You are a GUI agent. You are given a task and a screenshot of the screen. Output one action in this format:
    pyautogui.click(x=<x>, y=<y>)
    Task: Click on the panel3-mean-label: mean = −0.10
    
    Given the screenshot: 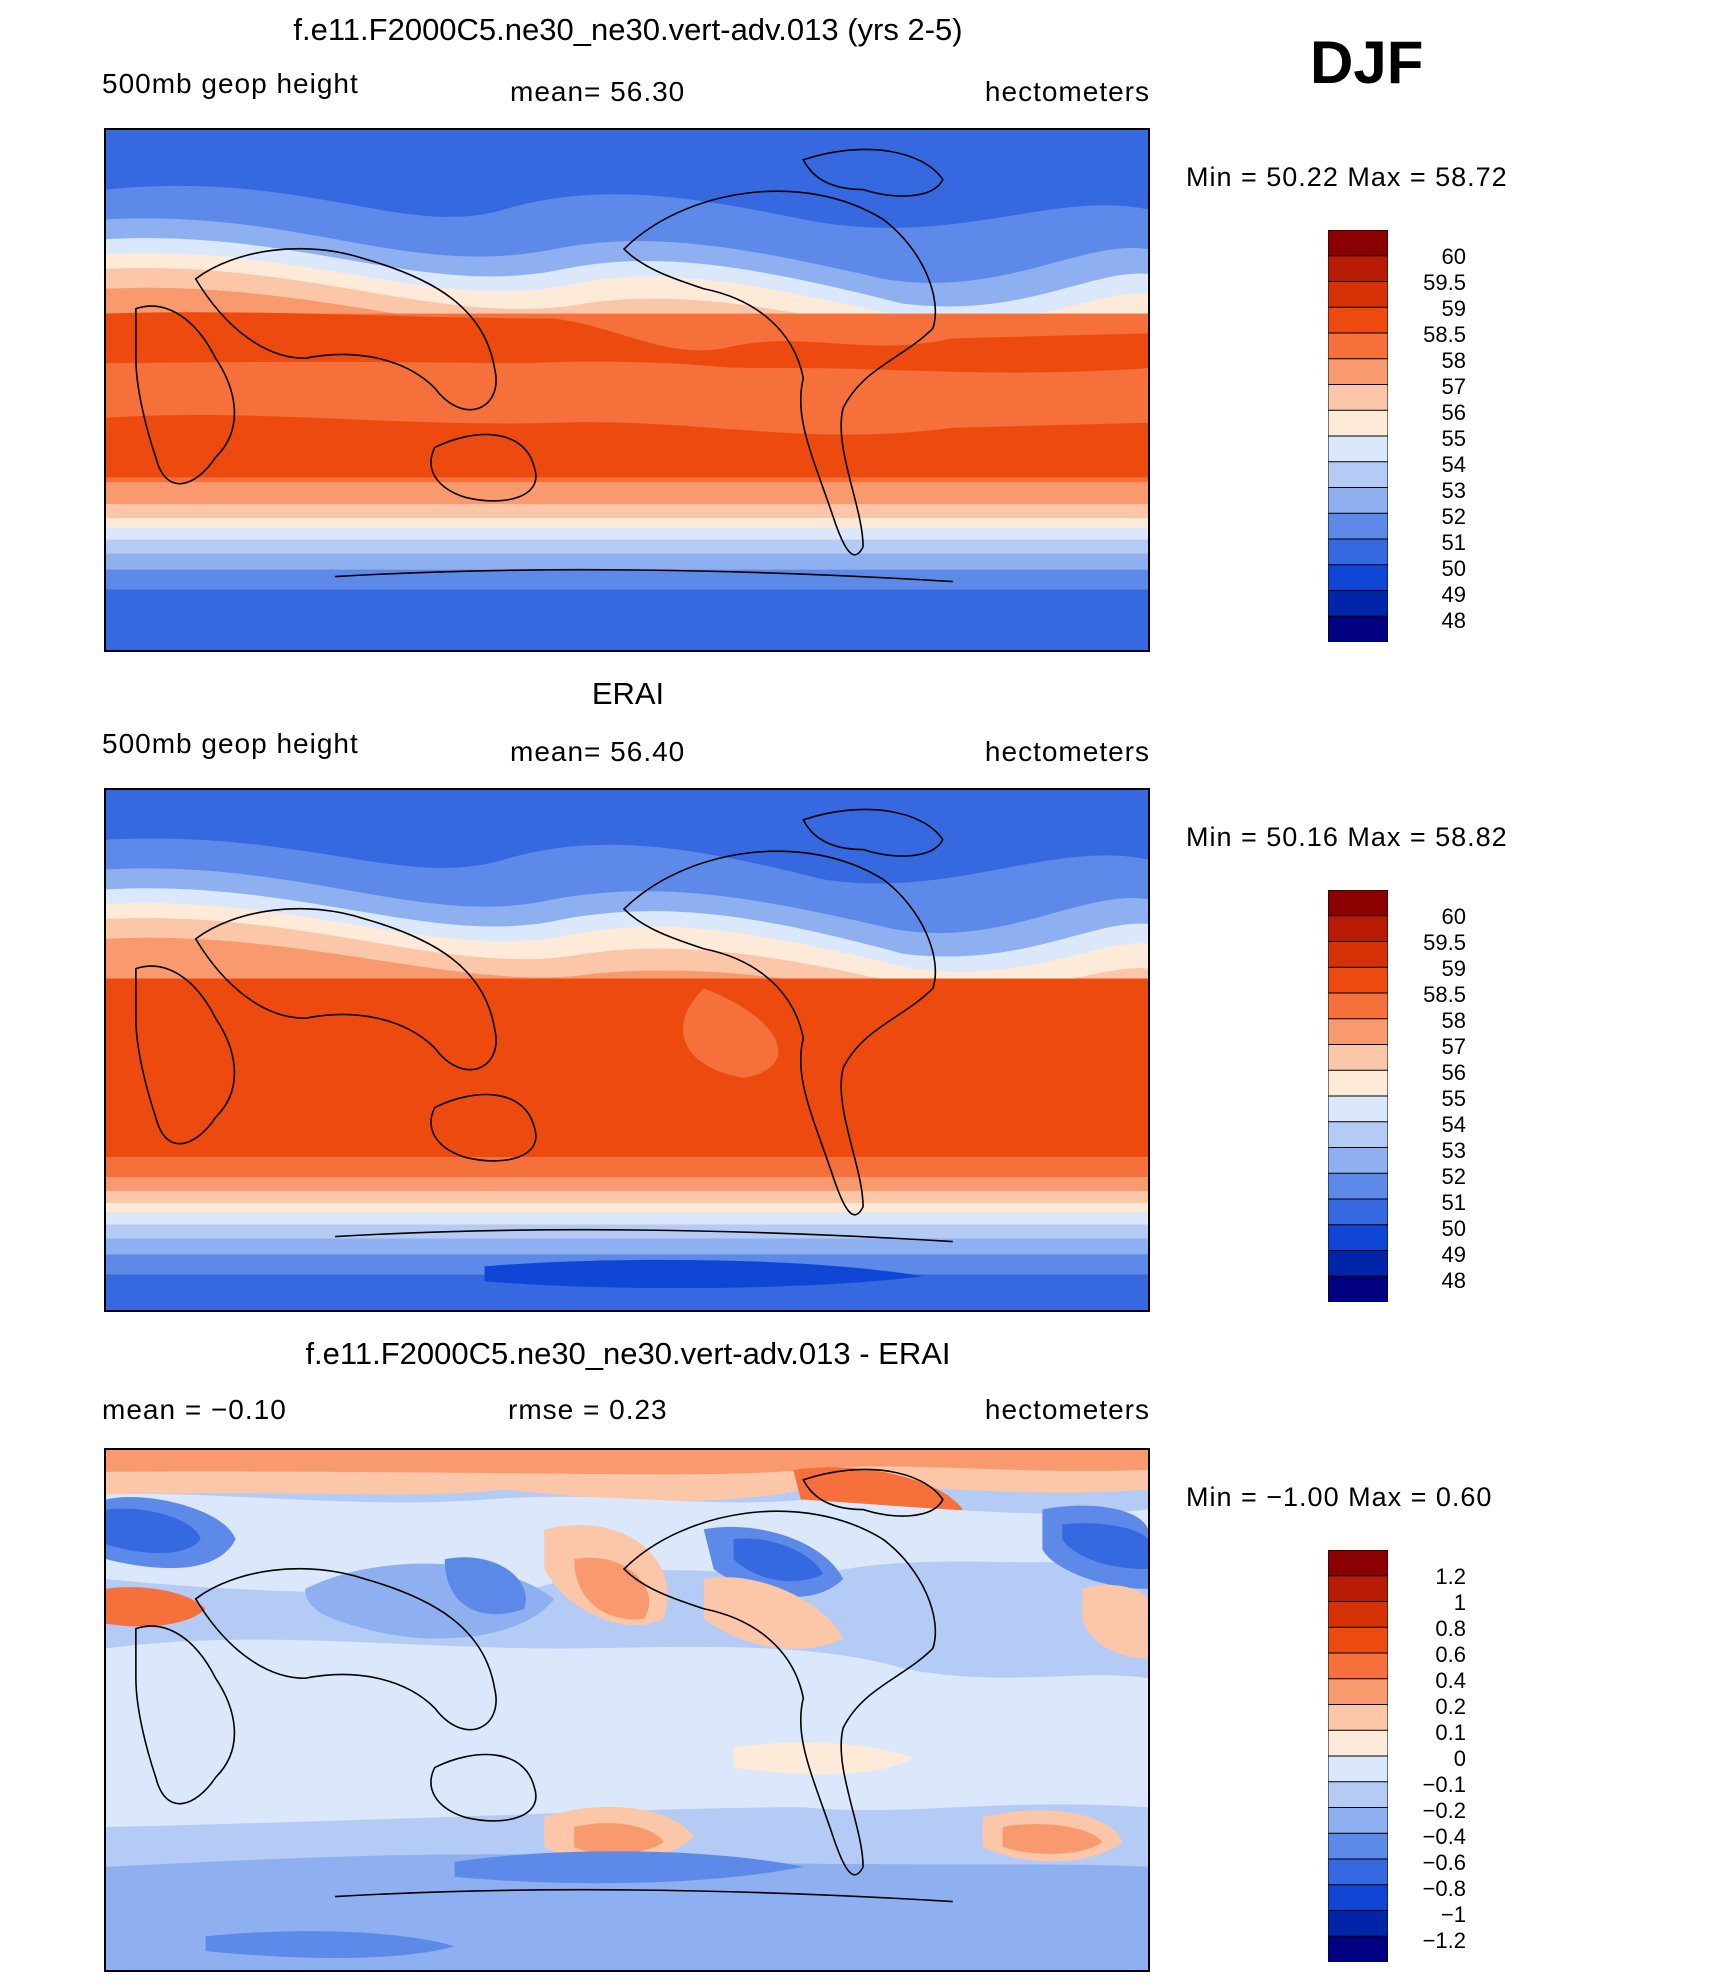 What is the action you would take?
    pyautogui.click(x=194, y=1409)
    